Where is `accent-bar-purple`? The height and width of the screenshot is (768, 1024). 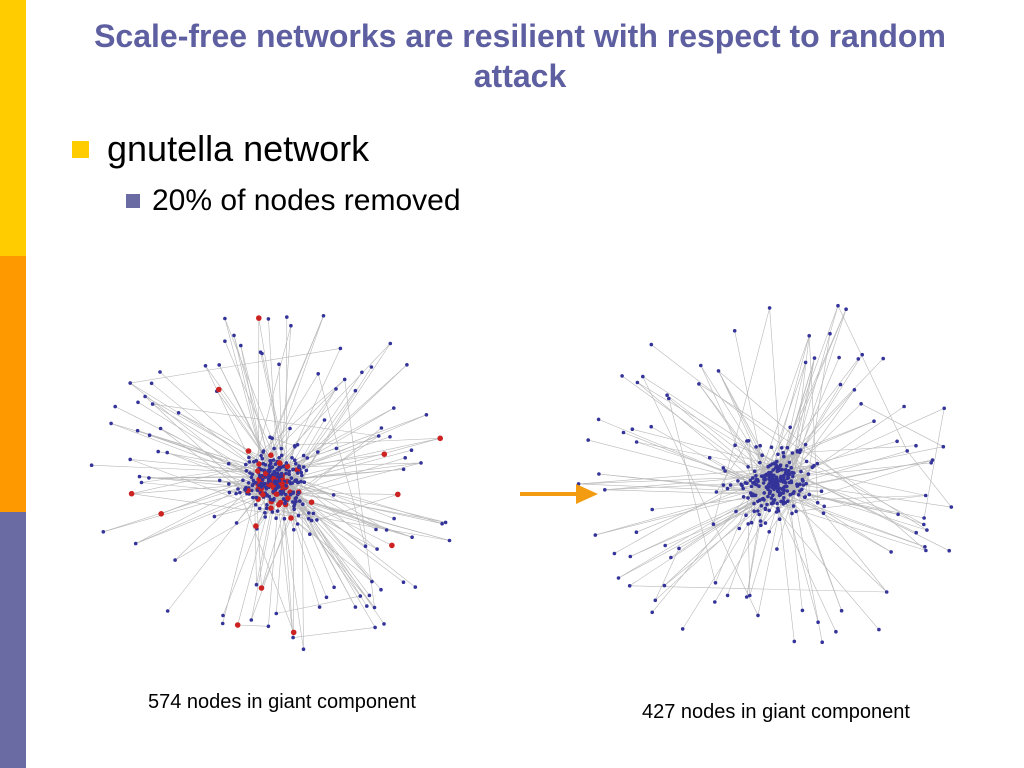 accent-bar-purple is located at coordinates (13, 640).